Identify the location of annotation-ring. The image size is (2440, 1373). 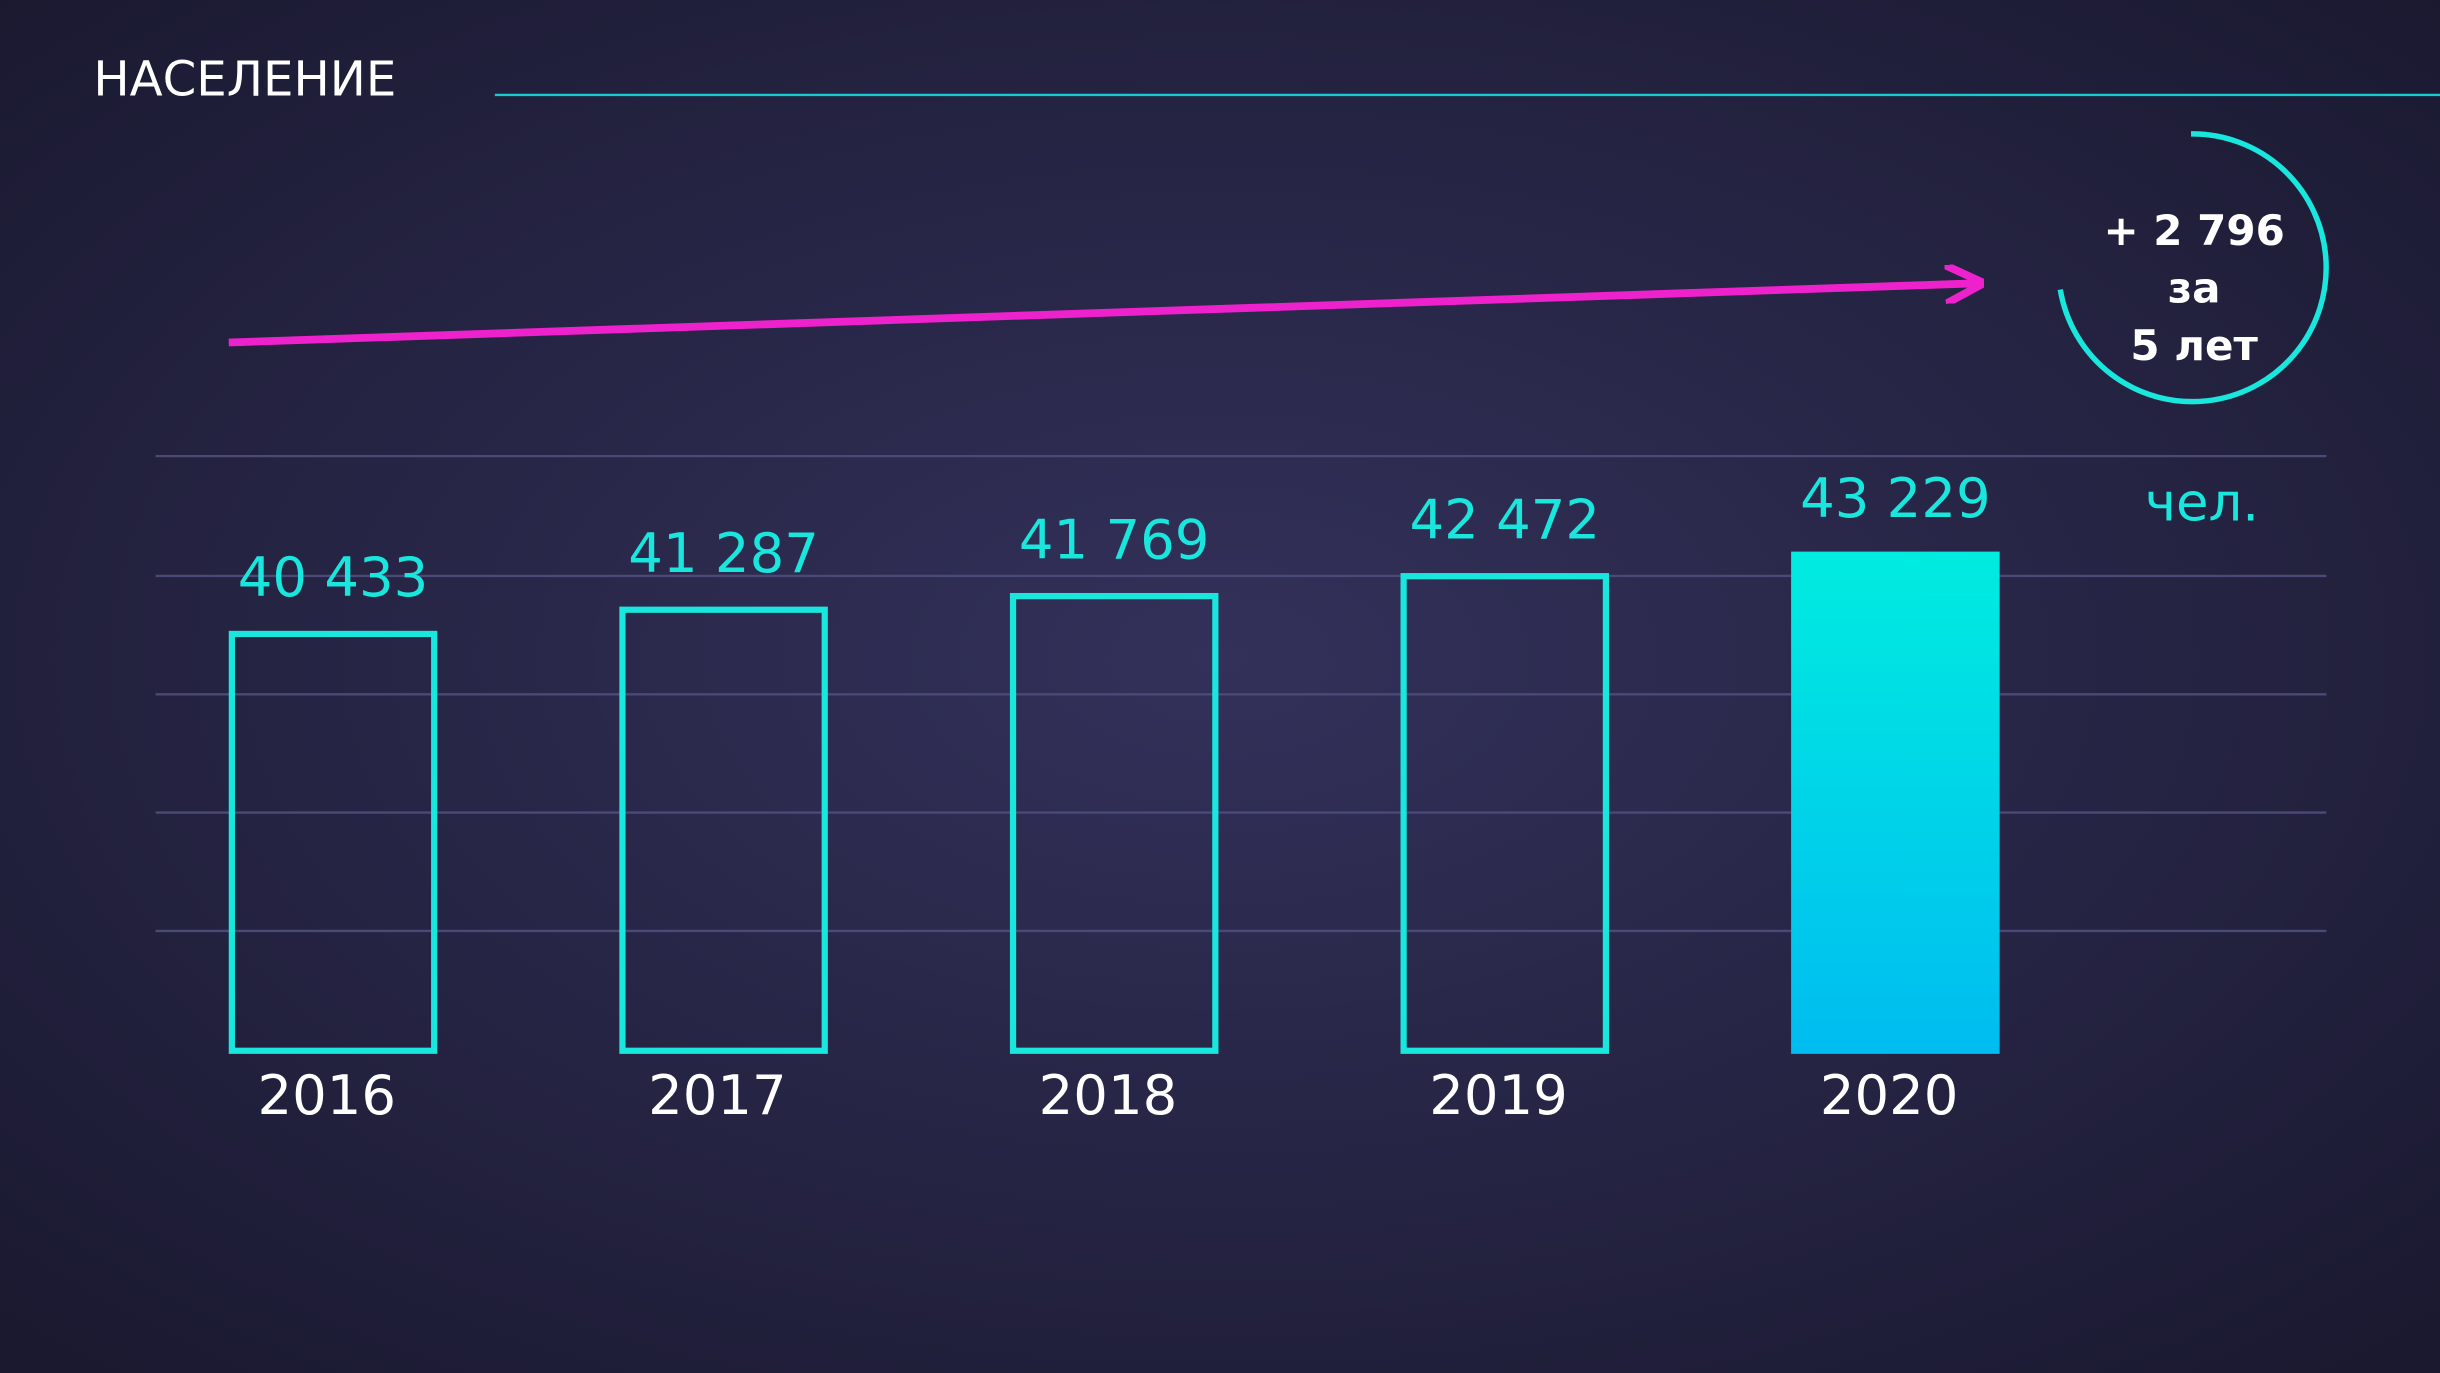
(2193, 268).